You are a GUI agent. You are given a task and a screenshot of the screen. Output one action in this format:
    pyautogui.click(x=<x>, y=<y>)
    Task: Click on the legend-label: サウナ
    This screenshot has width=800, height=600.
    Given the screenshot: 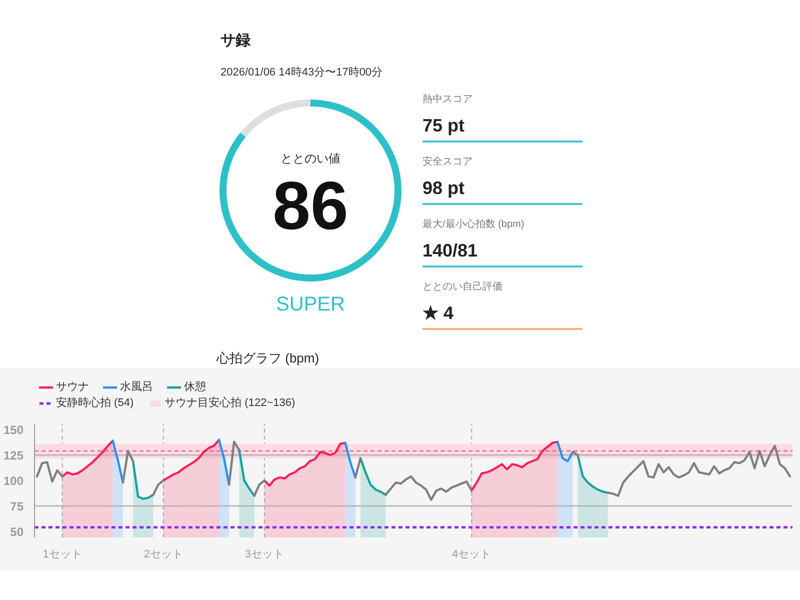 What is the action you would take?
    pyautogui.click(x=72, y=387)
    